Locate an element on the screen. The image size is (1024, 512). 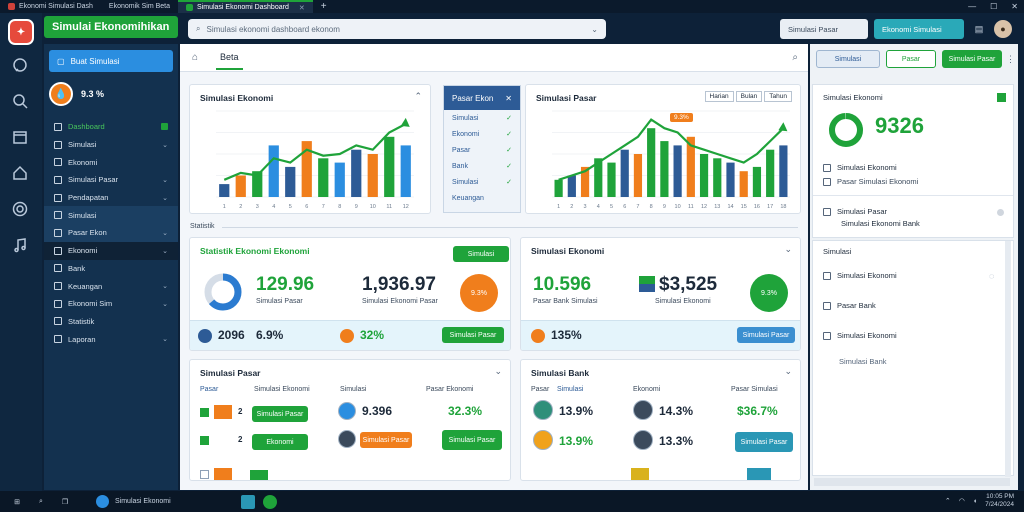
dropdown-item: Bank ✓ is located at coordinates (482, 166).